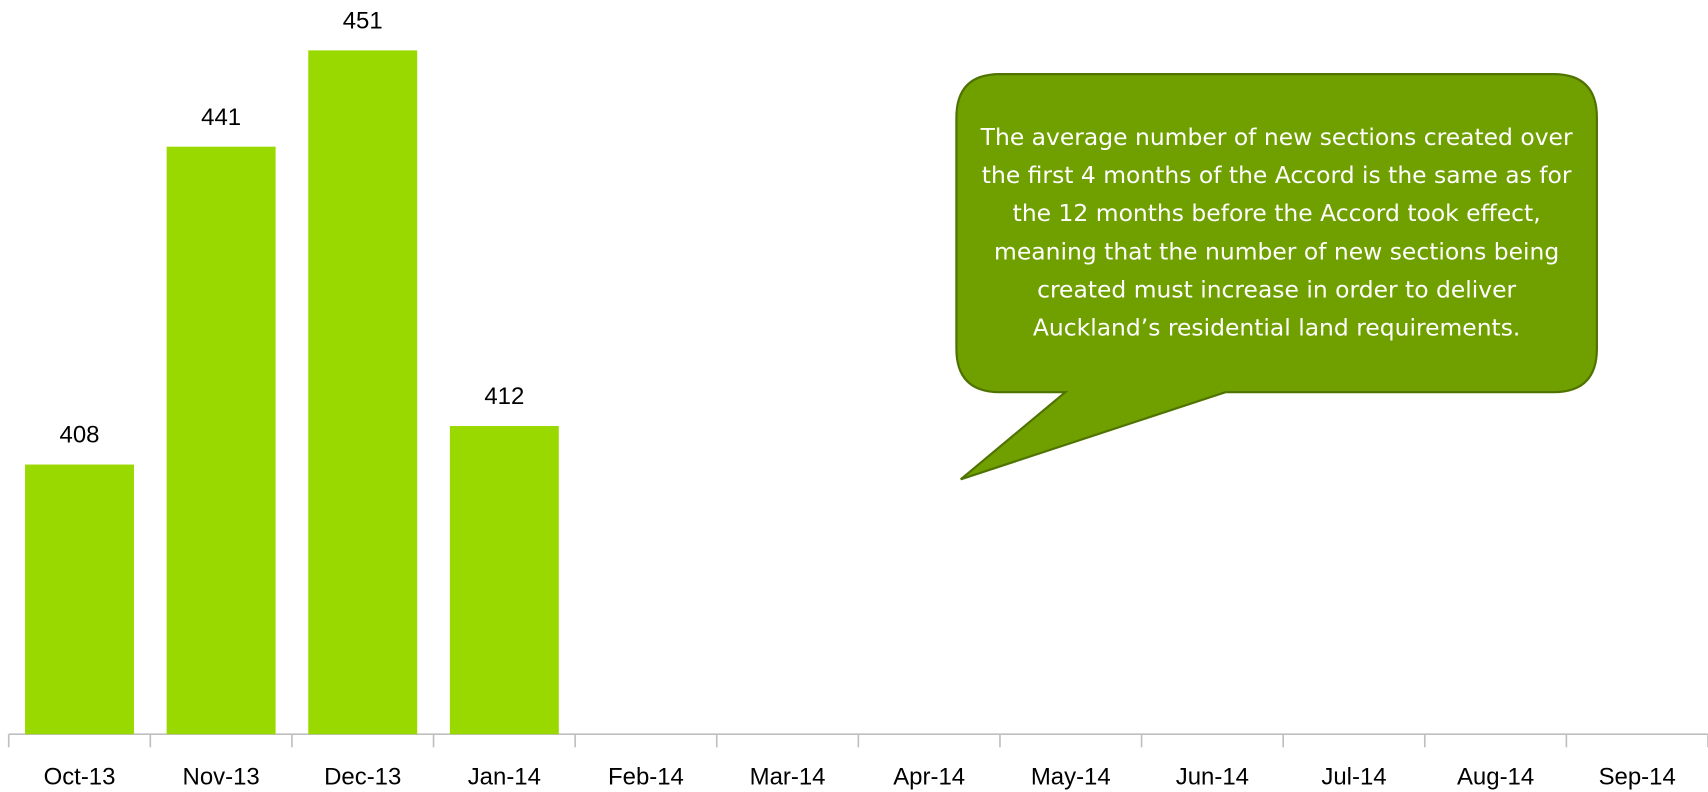  What do you see at coordinates (1071, 776) in the screenshot?
I see `x-tick-label: May-14` at bounding box center [1071, 776].